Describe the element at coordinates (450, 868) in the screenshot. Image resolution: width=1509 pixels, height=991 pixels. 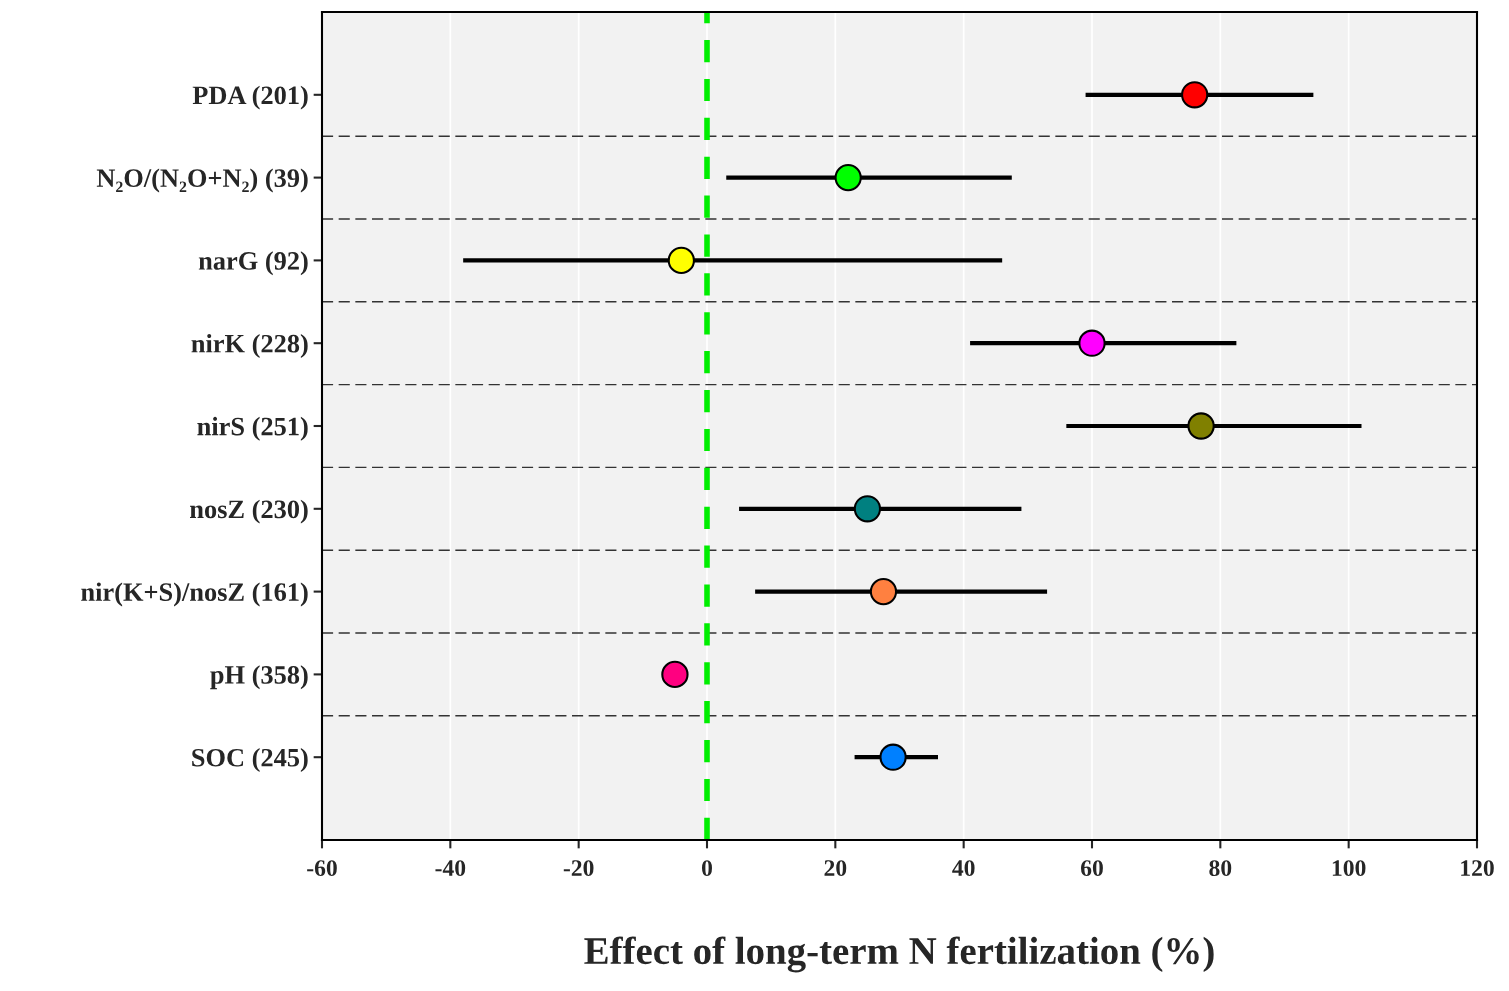
I see `x-tick-label: -40` at that location.